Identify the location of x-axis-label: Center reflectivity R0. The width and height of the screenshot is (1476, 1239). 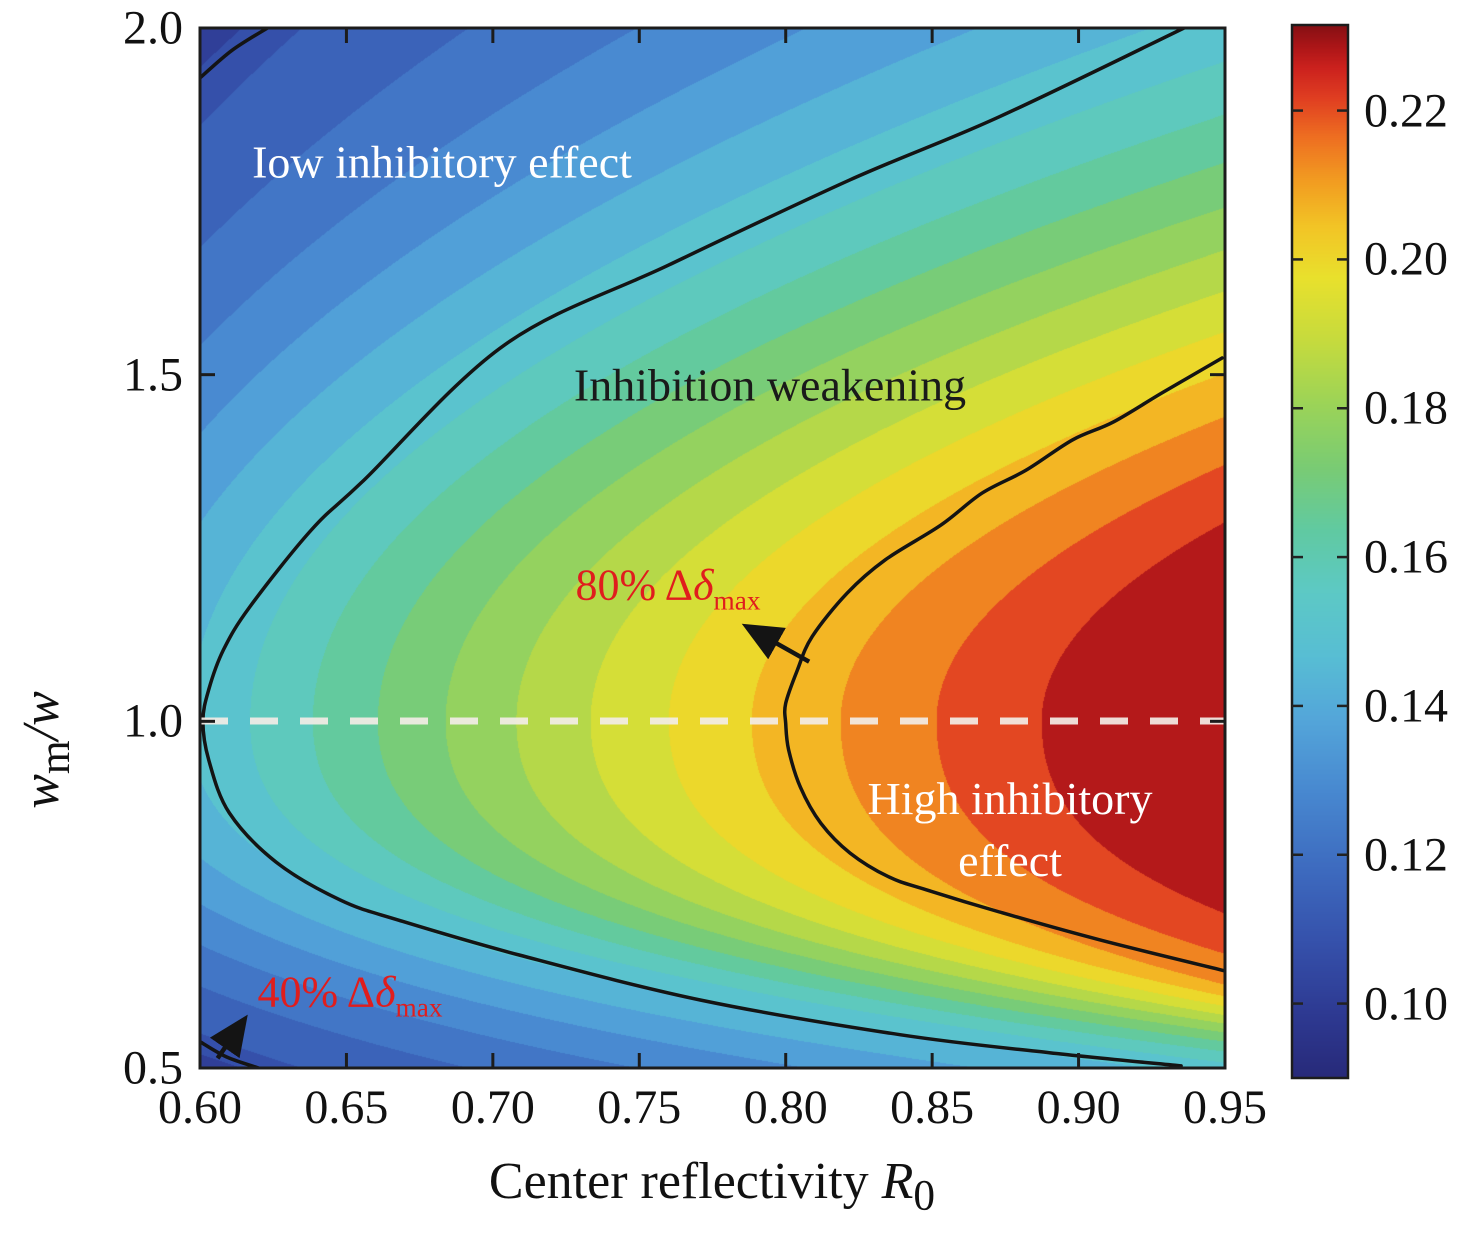
(712, 1186).